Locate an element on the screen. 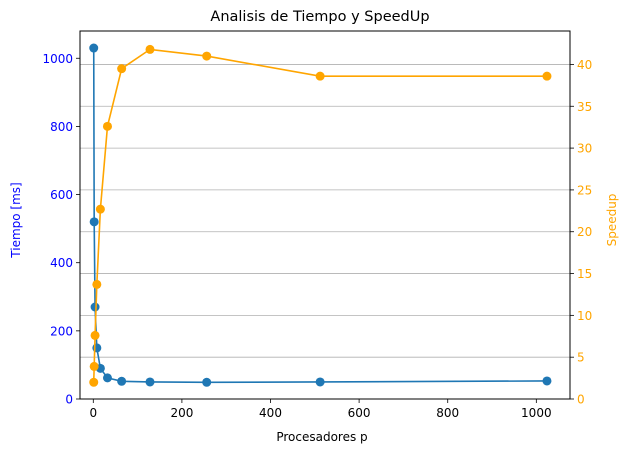 The image size is (627, 453). left-y-tick-label: 0 is located at coordinates (69, 400).